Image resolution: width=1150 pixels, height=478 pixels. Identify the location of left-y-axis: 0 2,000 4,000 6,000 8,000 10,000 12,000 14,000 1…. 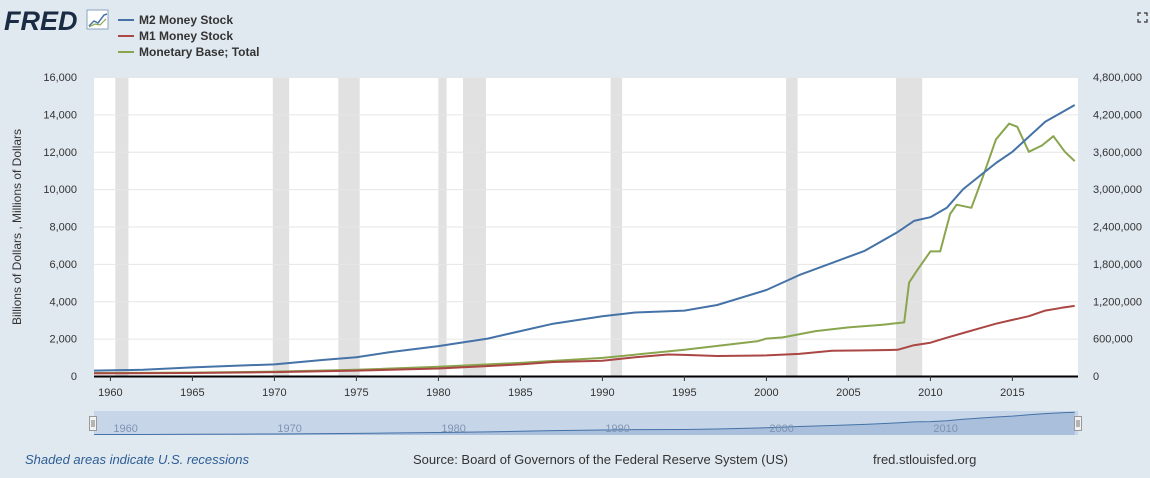
(60, 227).